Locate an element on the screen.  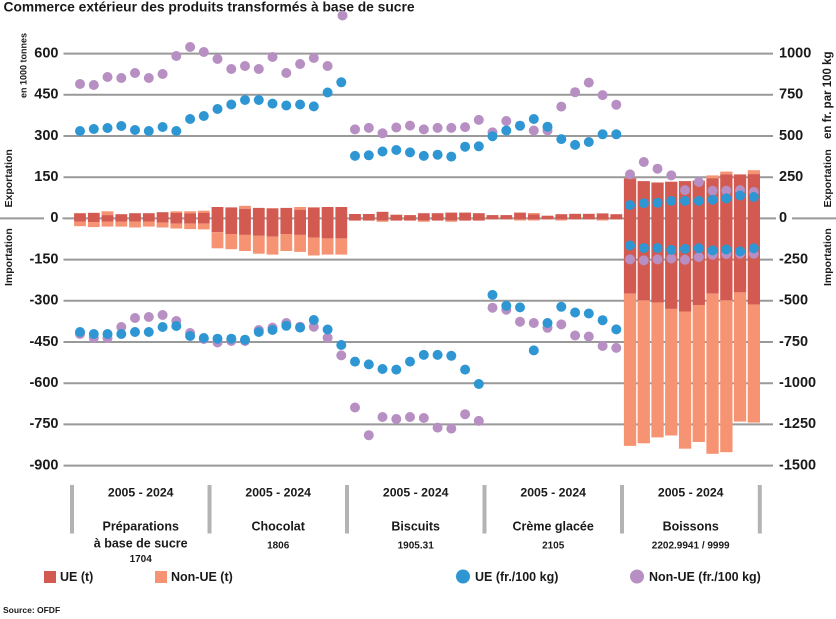
svg-text: UE (fr./100 kg) is located at coordinates (516, 577).